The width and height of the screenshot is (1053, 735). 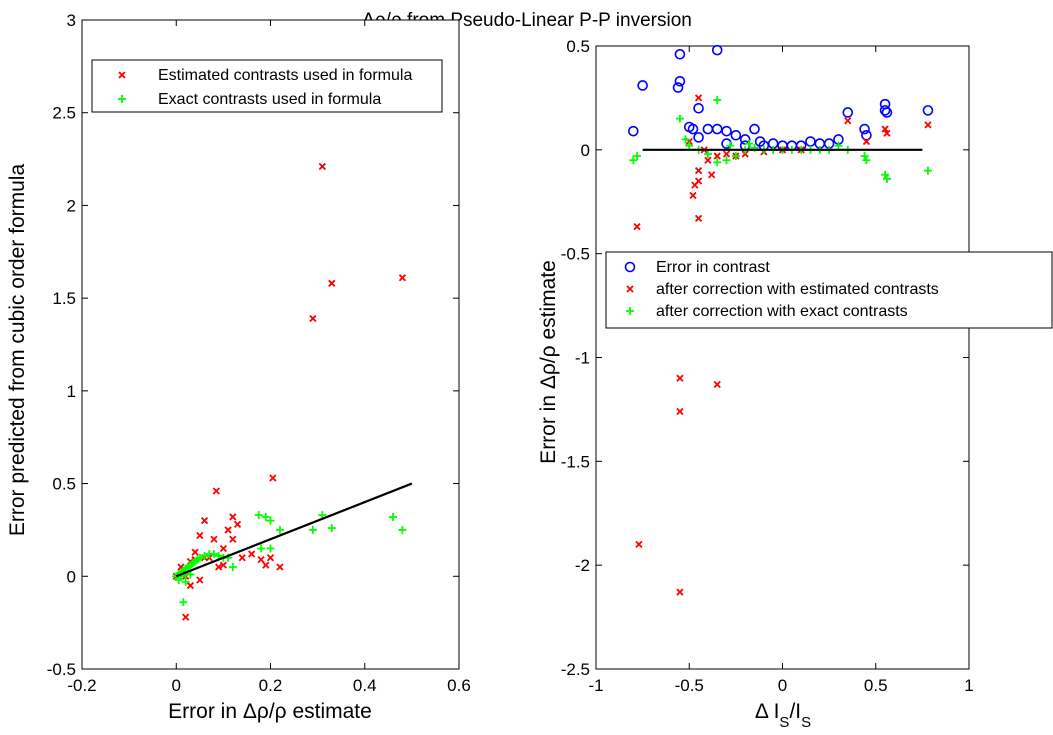 What do you see at coordinates (71, 205) in the screenshot?
I see `y-tick-label: 2` at bounding box center [71, 205].